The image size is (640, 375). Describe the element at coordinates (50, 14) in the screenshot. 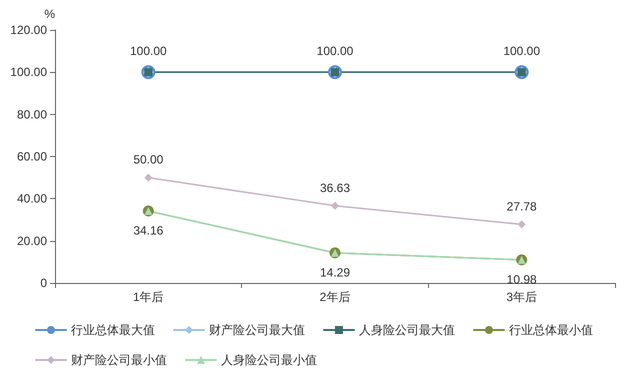

I see `y-axis-title: %` at that location.